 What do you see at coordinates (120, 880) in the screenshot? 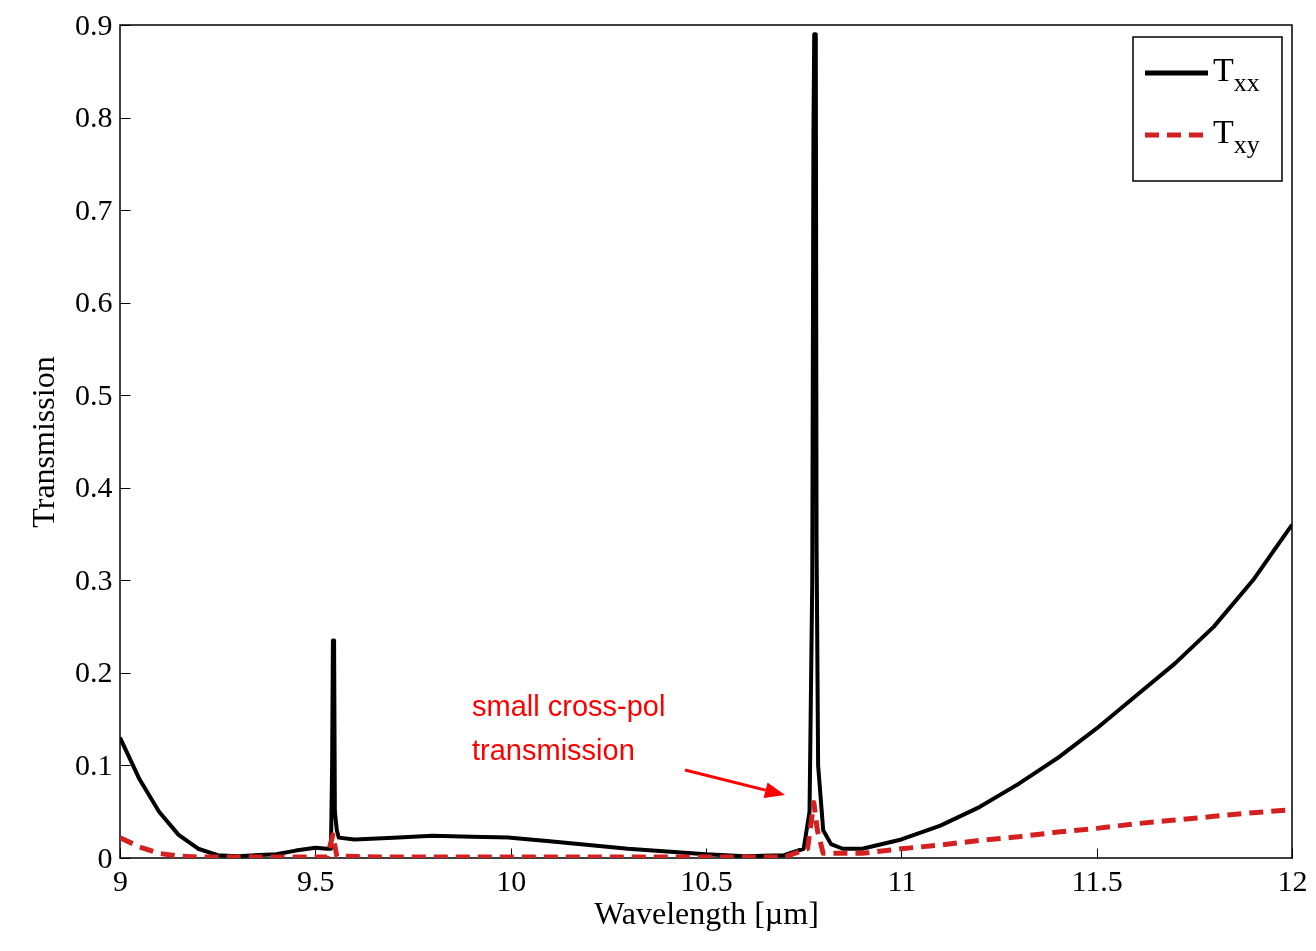
I see `x-tick-label: 9` at bounding box center [120, 880].